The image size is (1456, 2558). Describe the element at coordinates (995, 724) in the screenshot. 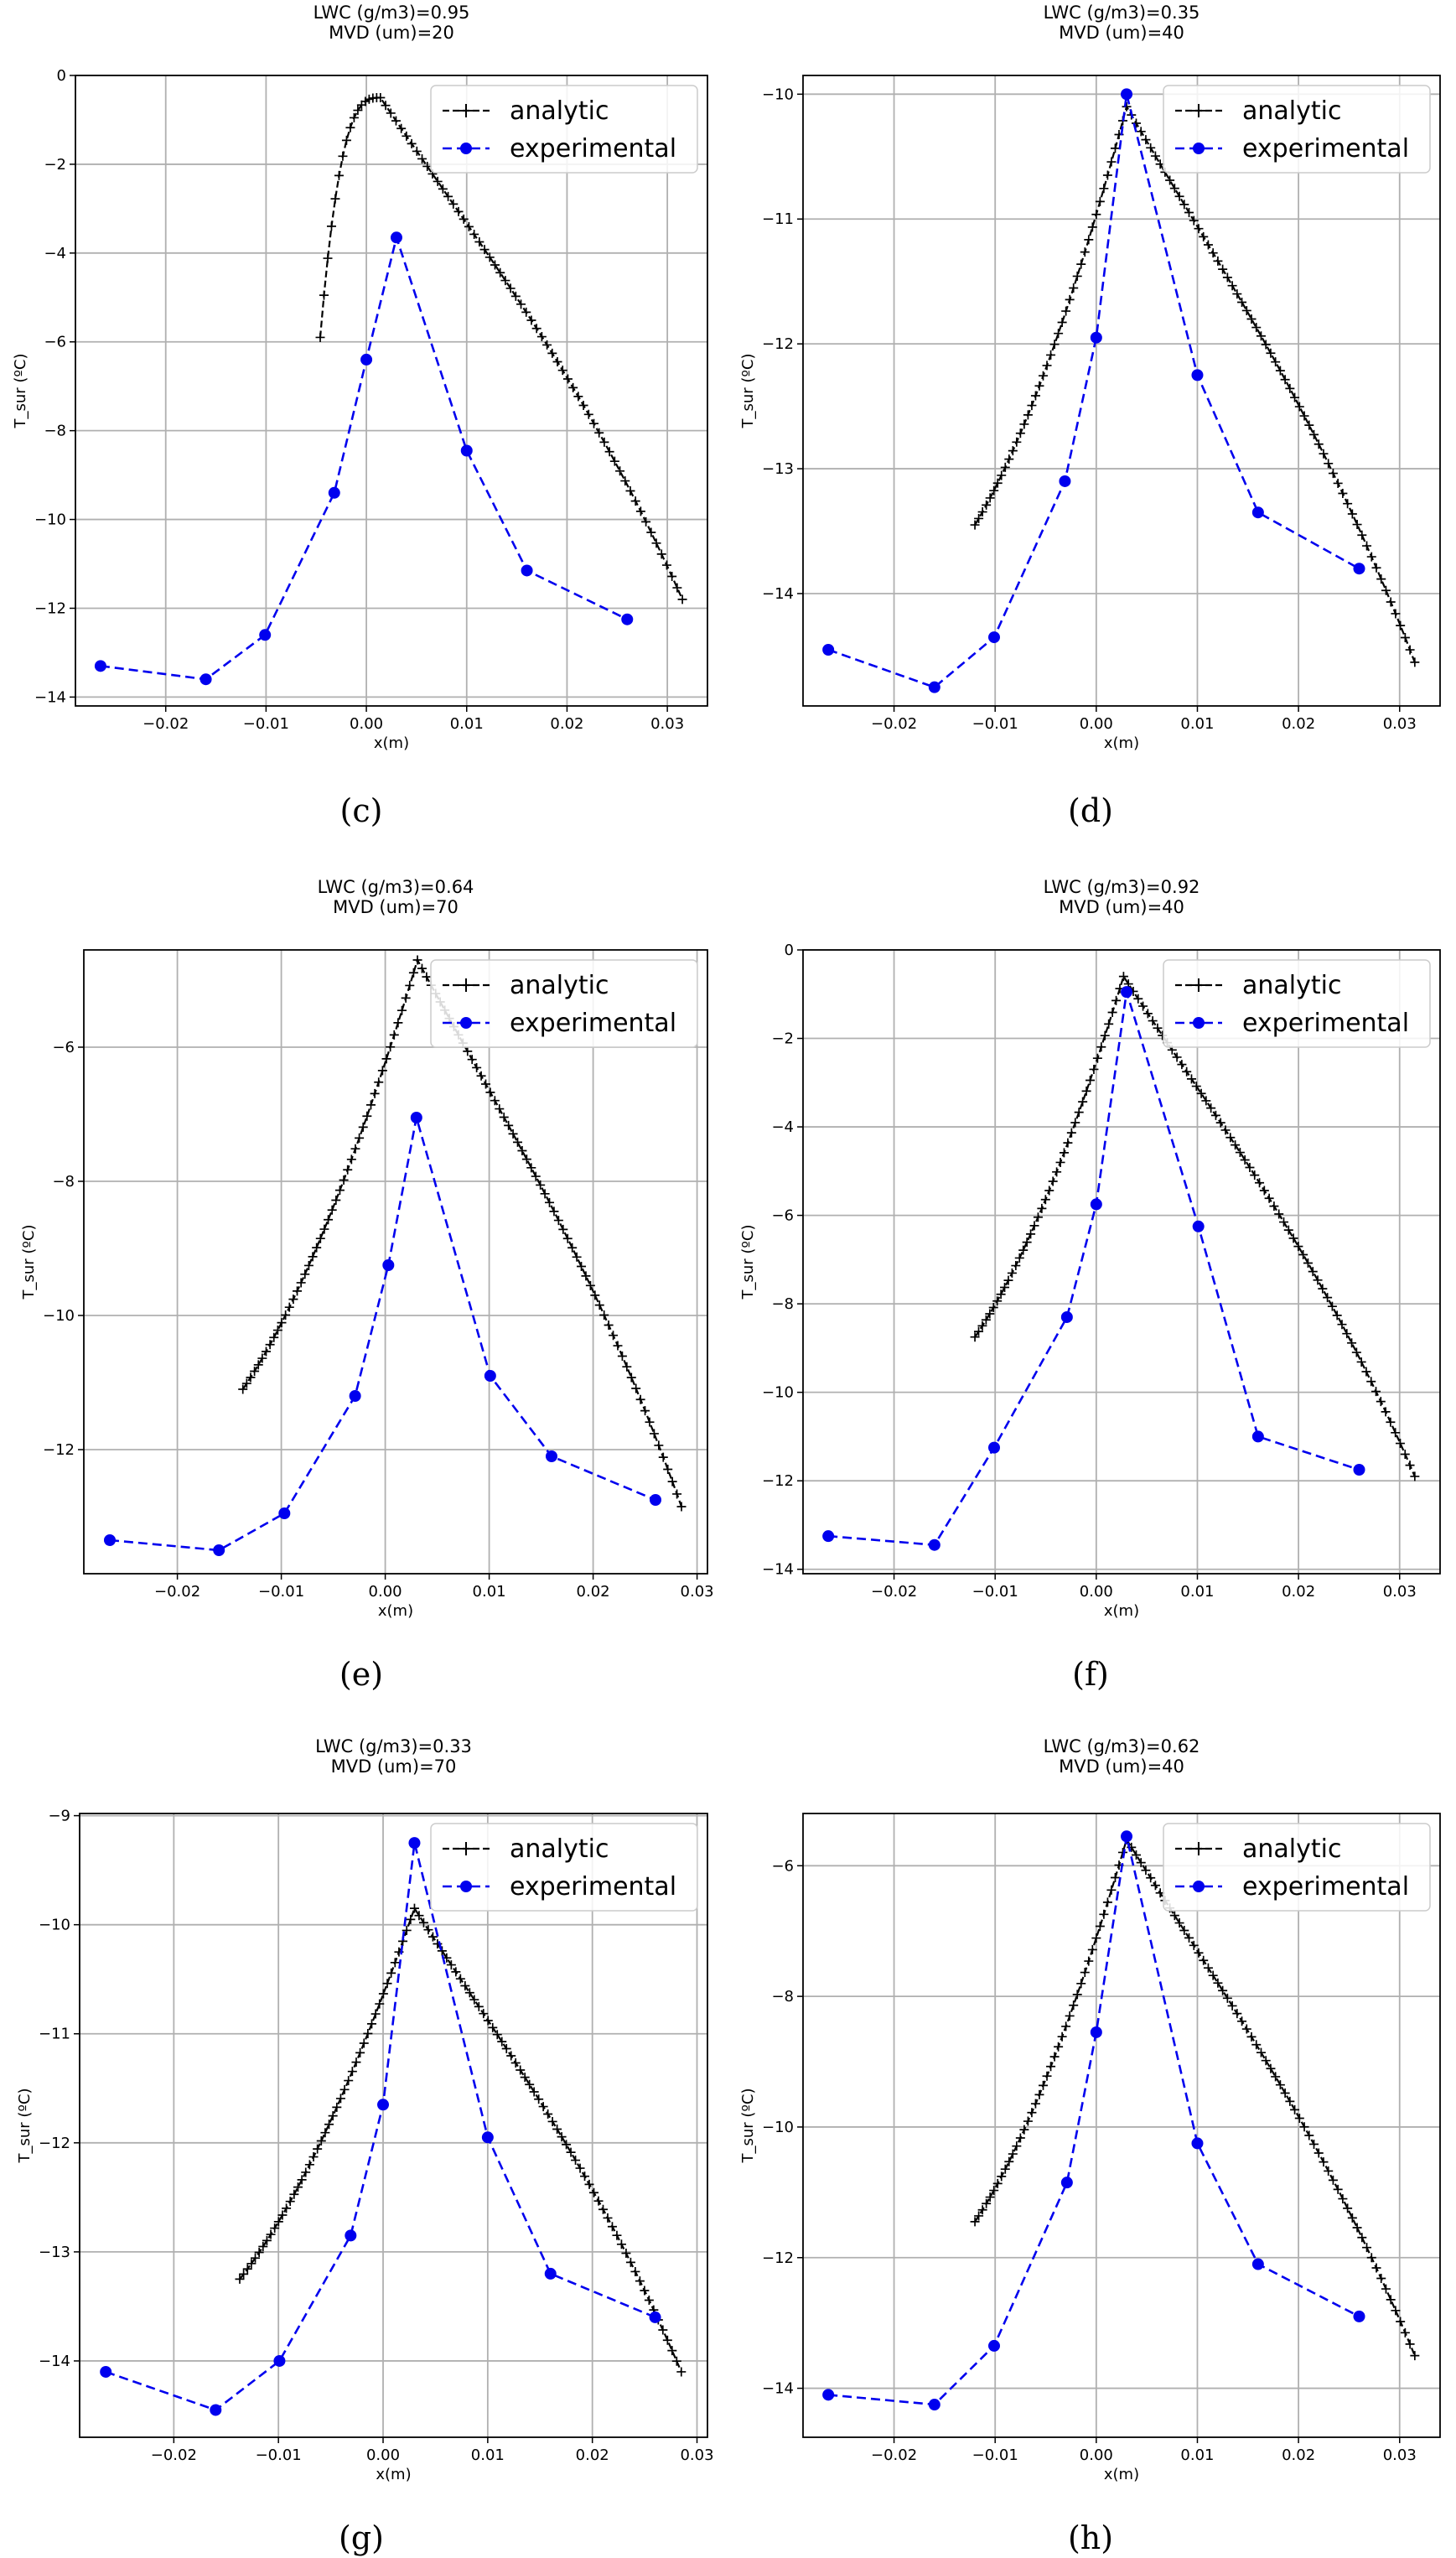

I see `x-tick-label: −0.01` at that location.